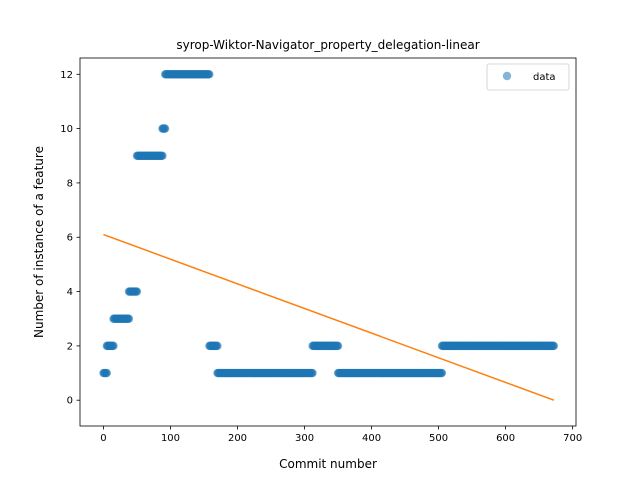 This screenshot has width=640, height=480. What do you see at coordinates (544, 77) in the screenshot?
I see `legend-label: data` at bounding box center [544, 77].